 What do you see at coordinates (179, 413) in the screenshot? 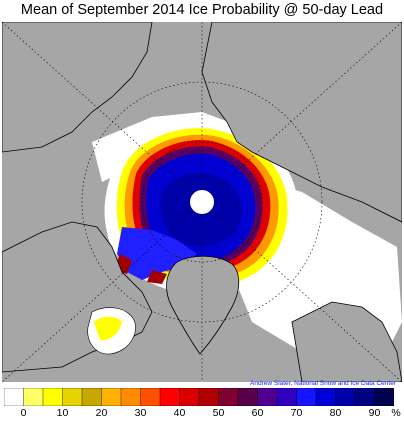
I see `scale-tick-label: 40` at bounding box center [179, 413].